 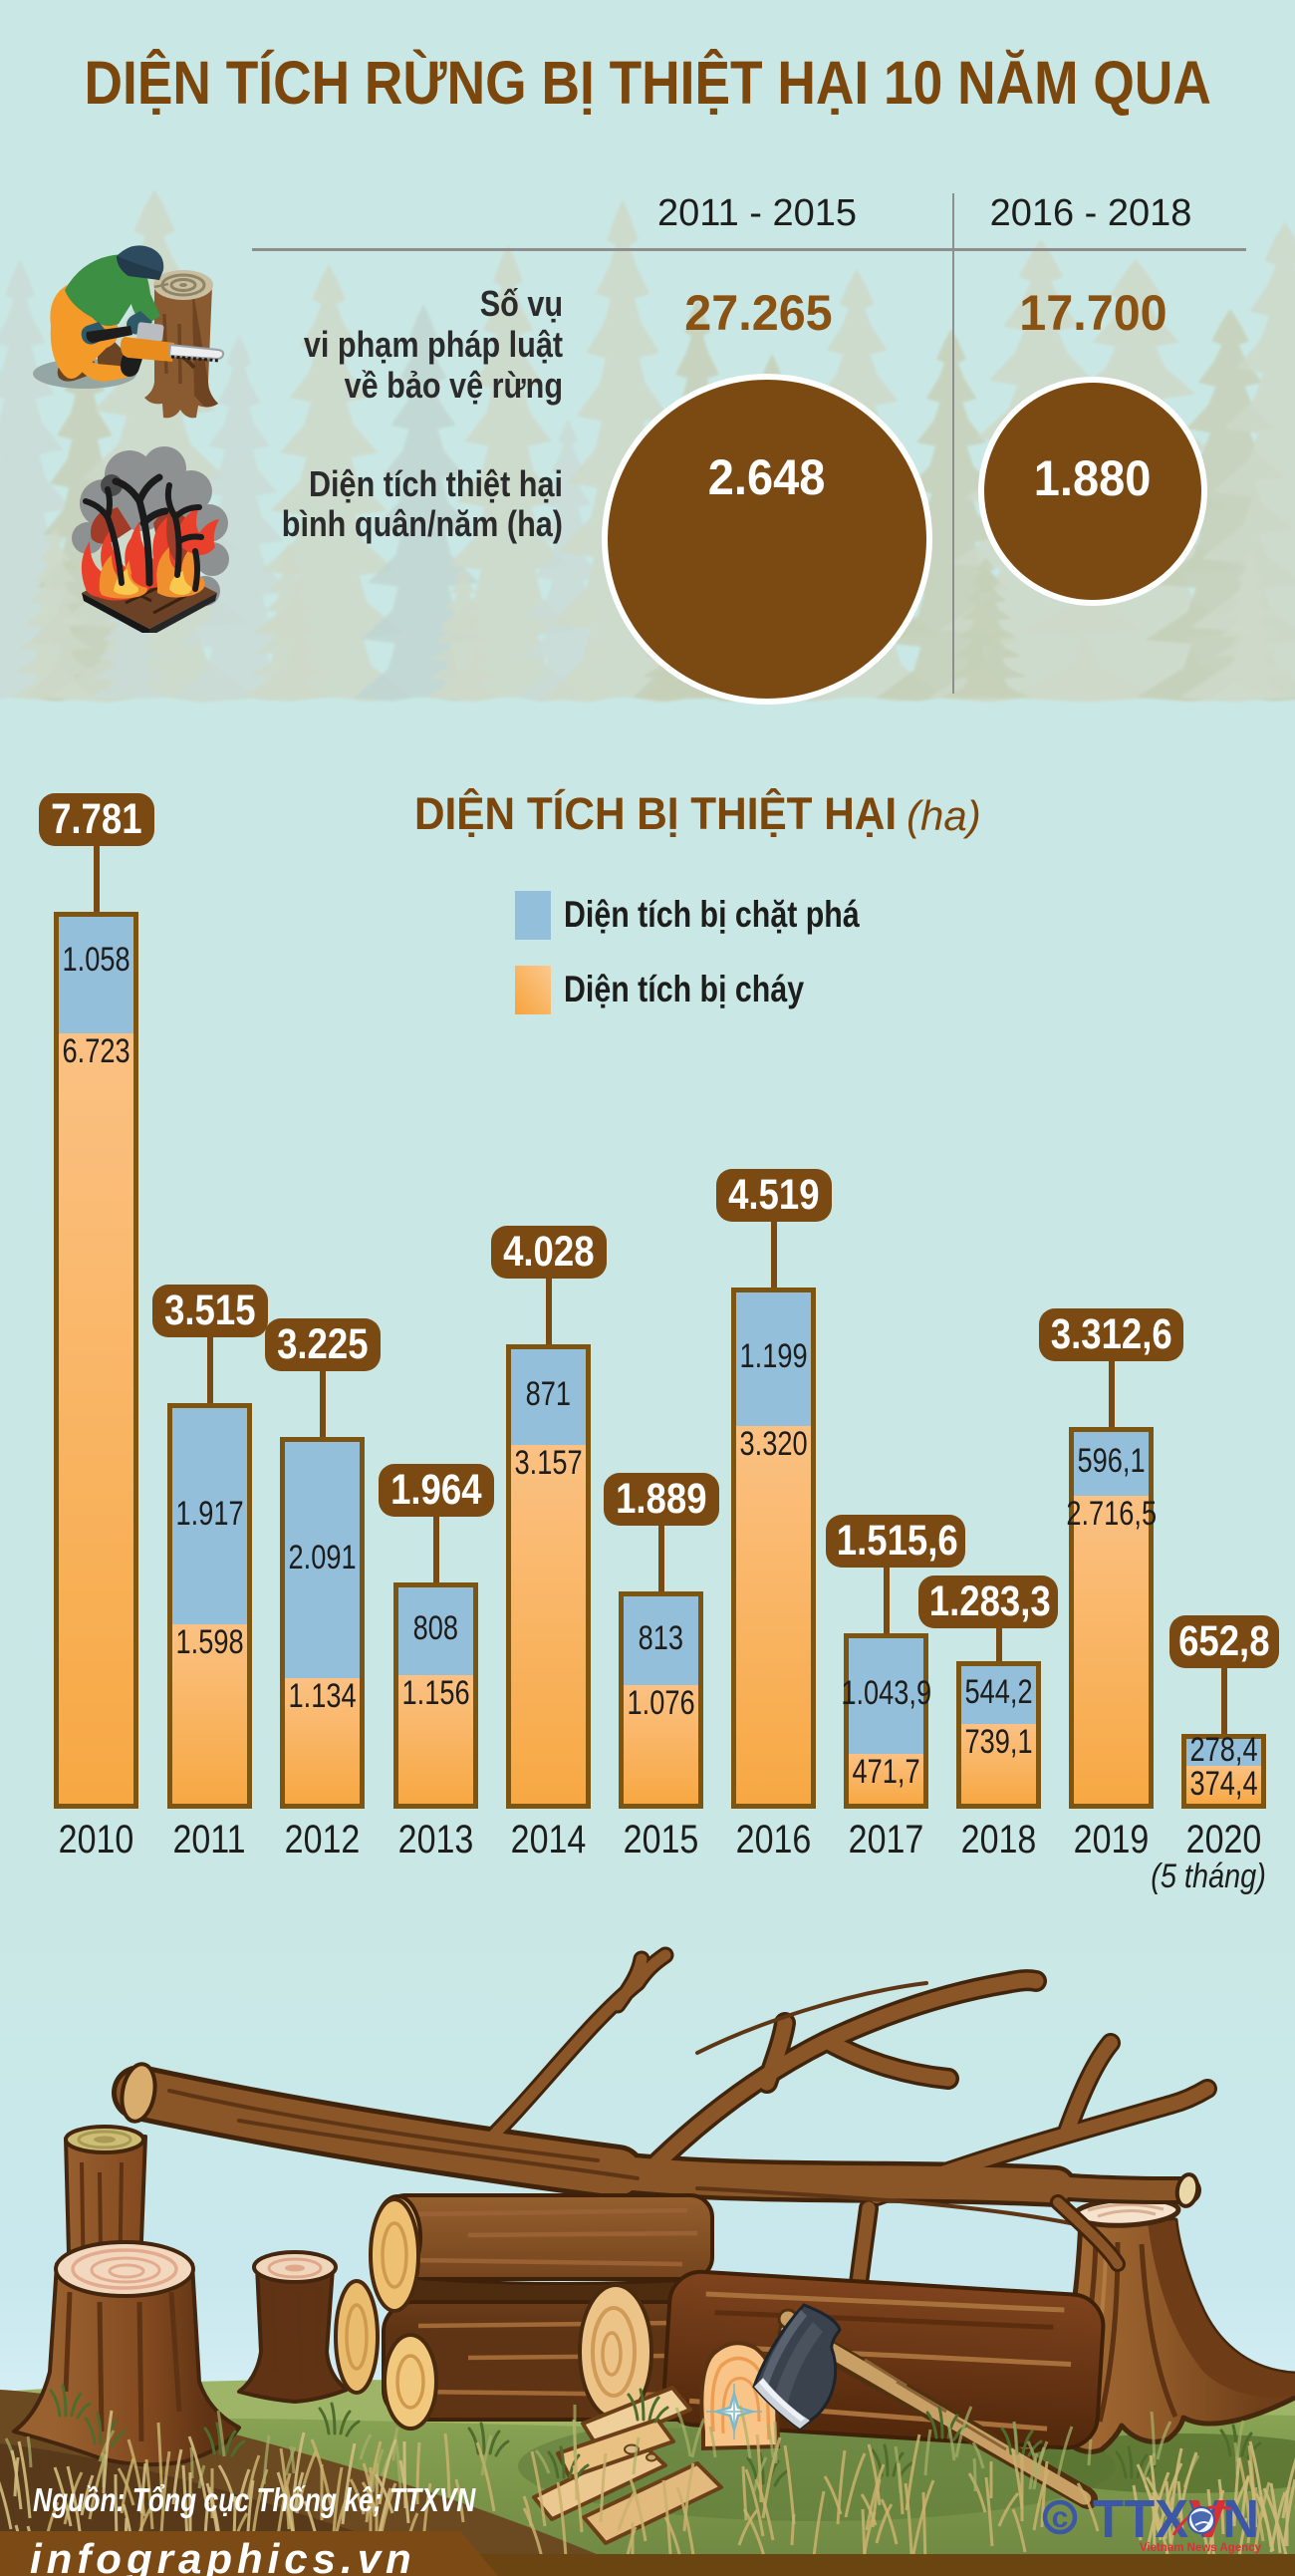 I want to click on svg-text: c, so click(x=1060, y=2517).